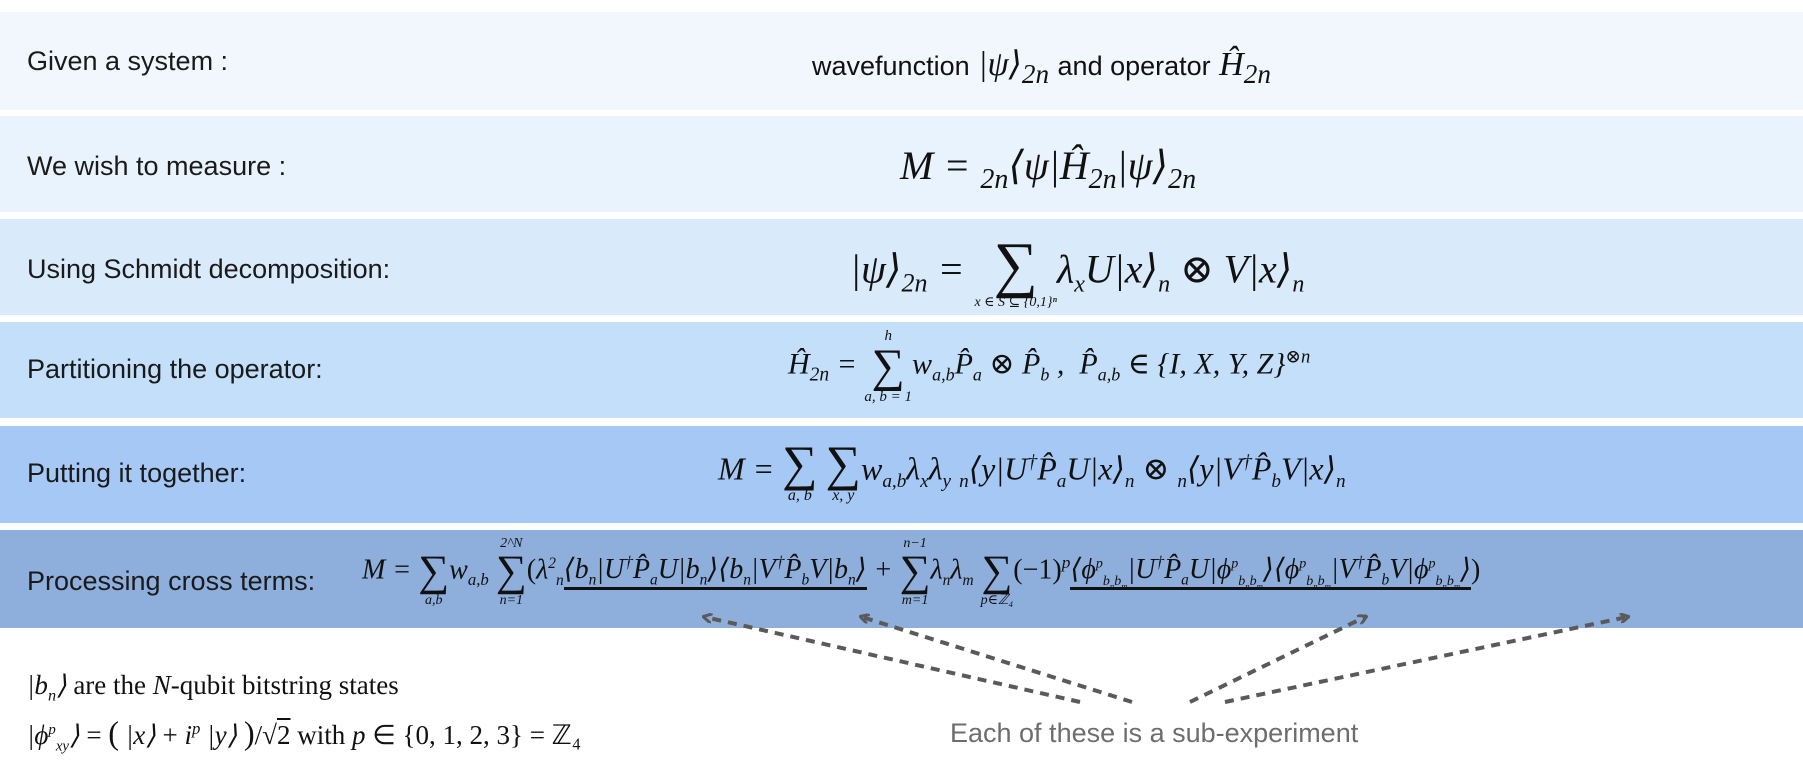 The image size is (1803, 778). What do you see at coordinates (209, 269) in the screenshot?
I see `row-label-schmidt: Using Schmidt decomposition:` at bounding box center [209, 269].